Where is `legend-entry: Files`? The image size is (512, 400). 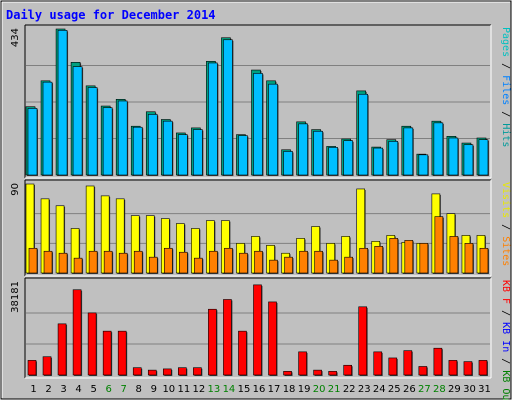
legend-entry: Files is located at coordinates (505, 90).